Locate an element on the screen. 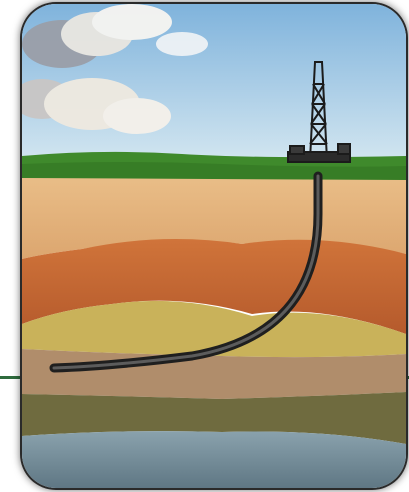  drilling-rig-icon is located at coordinates (319, 112).